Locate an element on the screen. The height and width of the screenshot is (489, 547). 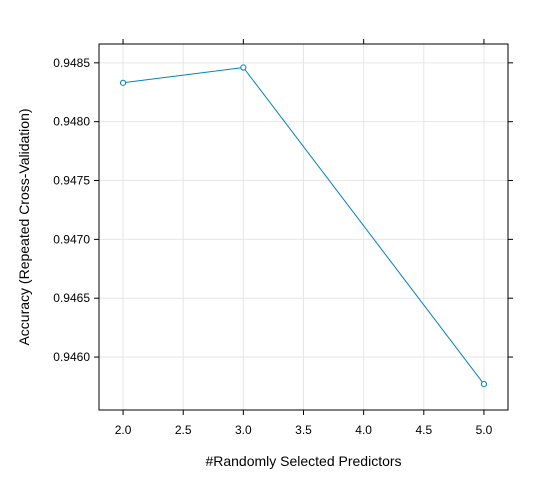
y-tick-label: 0.9465 is located at coordinates (71, 298).